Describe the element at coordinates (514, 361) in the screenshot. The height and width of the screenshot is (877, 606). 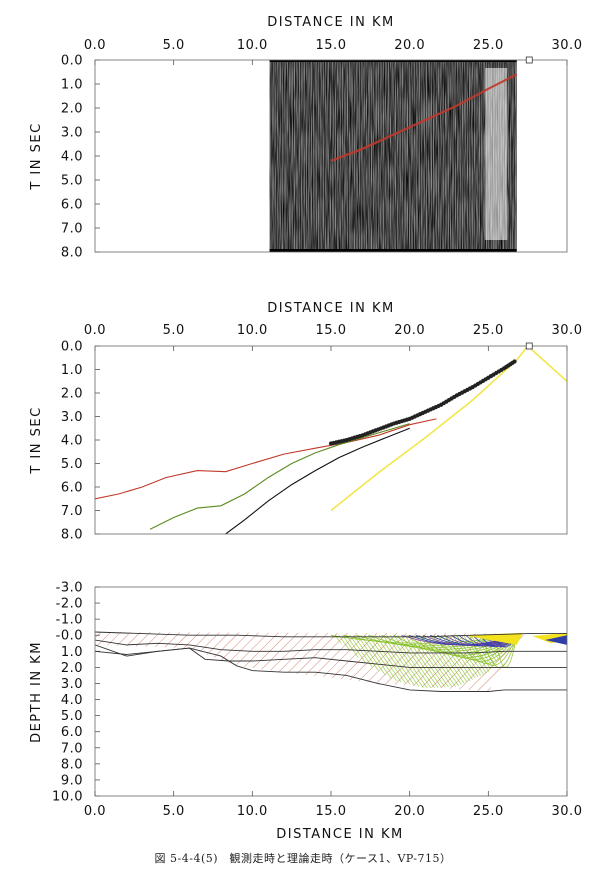
I see `observed-point` at that location.